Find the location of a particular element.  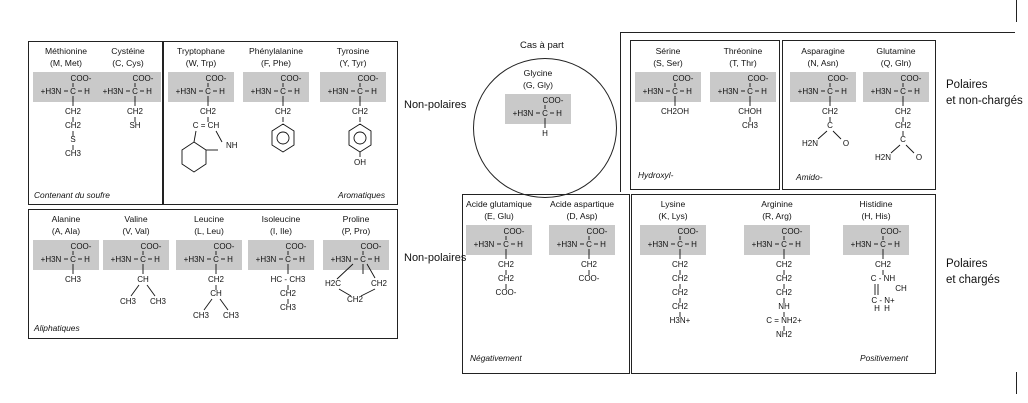

svg-text: O is located at coordinates (919, 157).